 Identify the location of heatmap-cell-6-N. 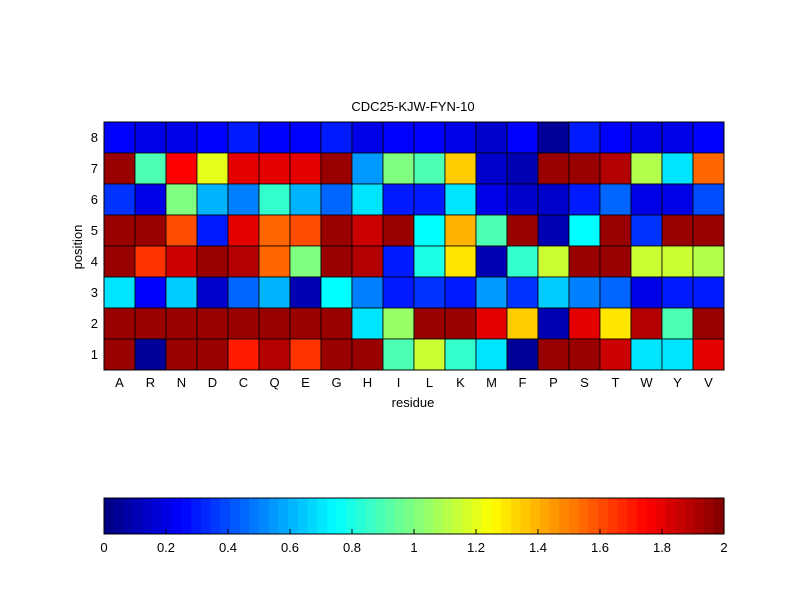
(181, 199).